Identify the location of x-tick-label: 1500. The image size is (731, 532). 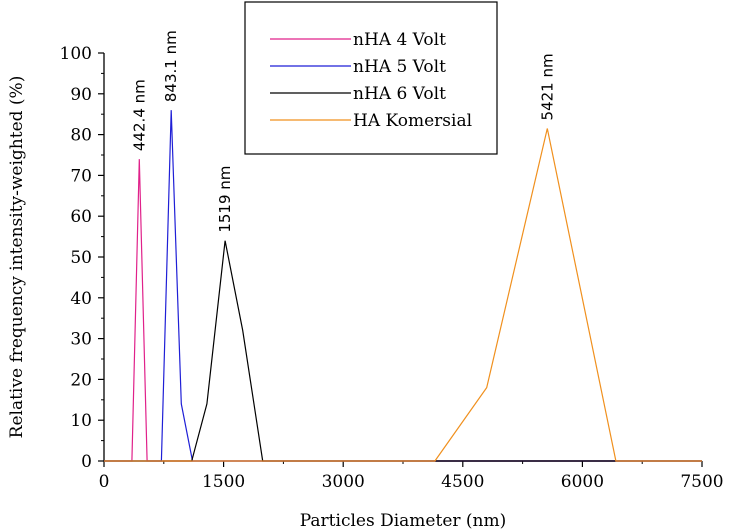
(223, 482).